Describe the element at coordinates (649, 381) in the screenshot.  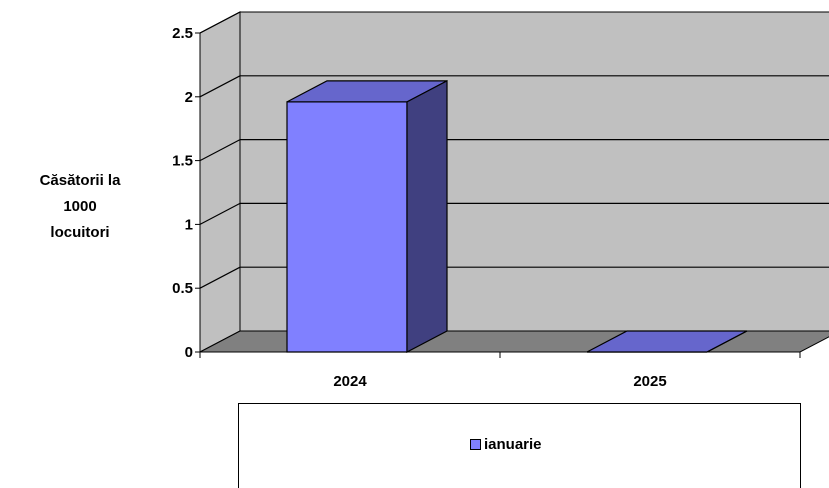
I see `x-tick-label: 2025` at that location.